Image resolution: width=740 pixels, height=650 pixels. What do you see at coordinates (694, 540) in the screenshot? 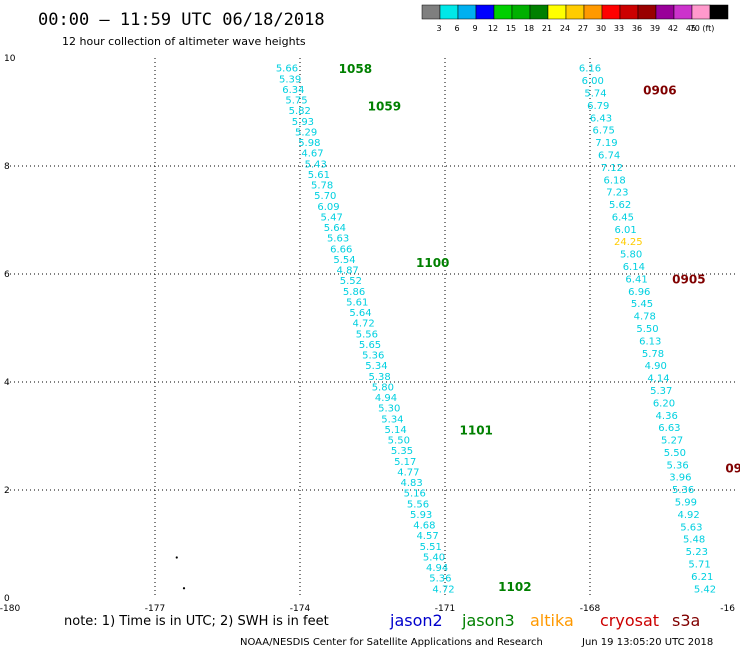
I see `wave-height-label: 5.48` at bounding box center [694, 540].